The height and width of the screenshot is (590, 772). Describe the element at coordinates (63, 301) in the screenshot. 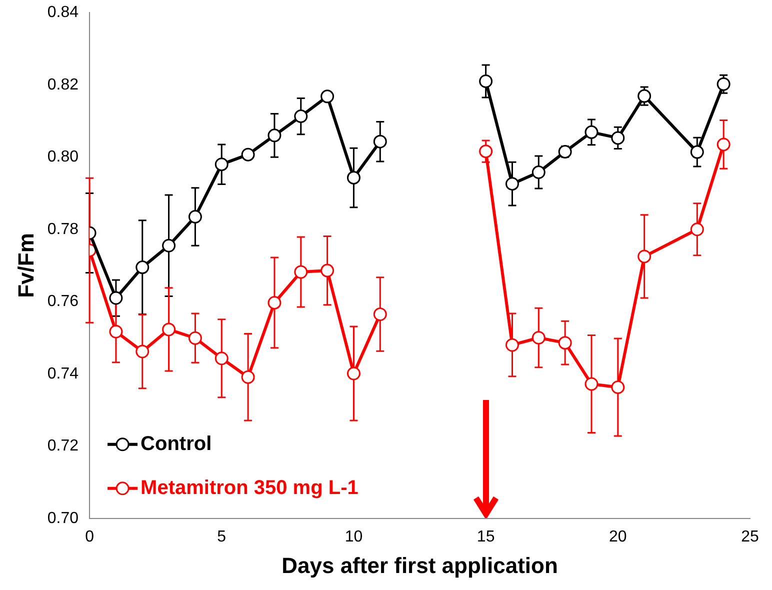

I see `y-tick-label: 0.76` at that location.